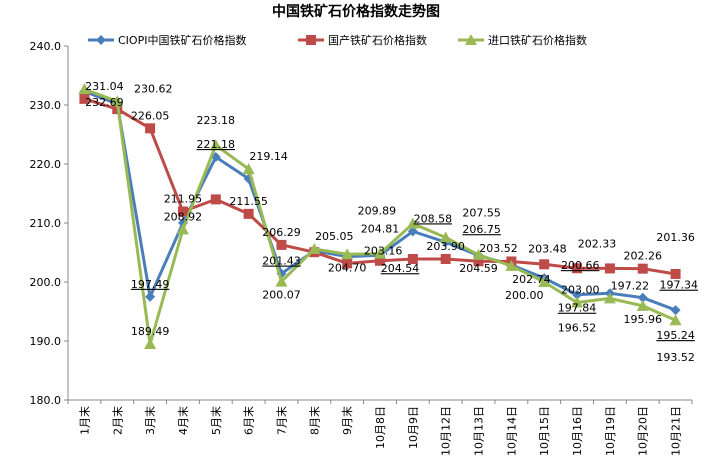 This screenshot has width=713, height=471. What do you see at coordinates (479, 431) in the screenshot?
I see `x-tick-label: 10月13日` at bounding box center [479, 431].